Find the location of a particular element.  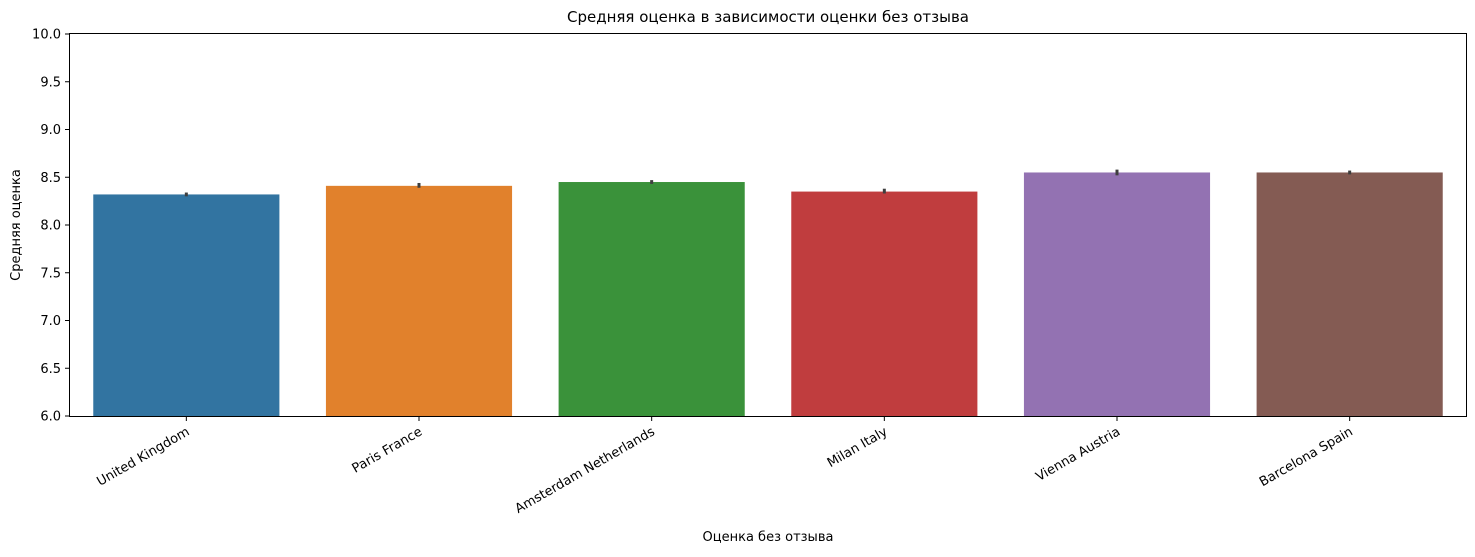

y-tick-label: 6.5 is located at coordinates (50, 369).